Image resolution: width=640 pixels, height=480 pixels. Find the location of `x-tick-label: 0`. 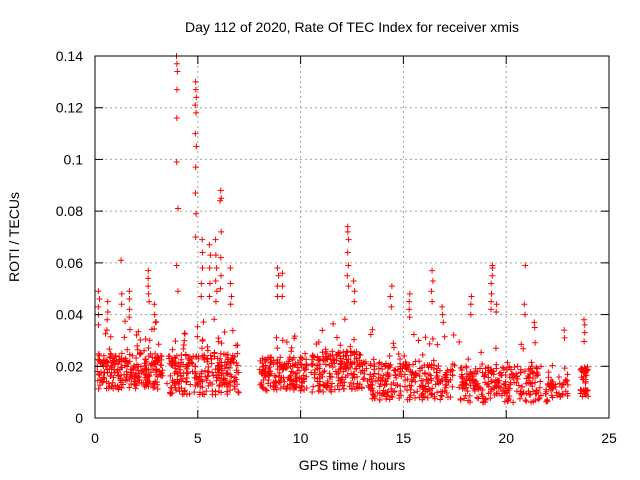

x-tick-label: 0 is located at coordinates (95, 438).